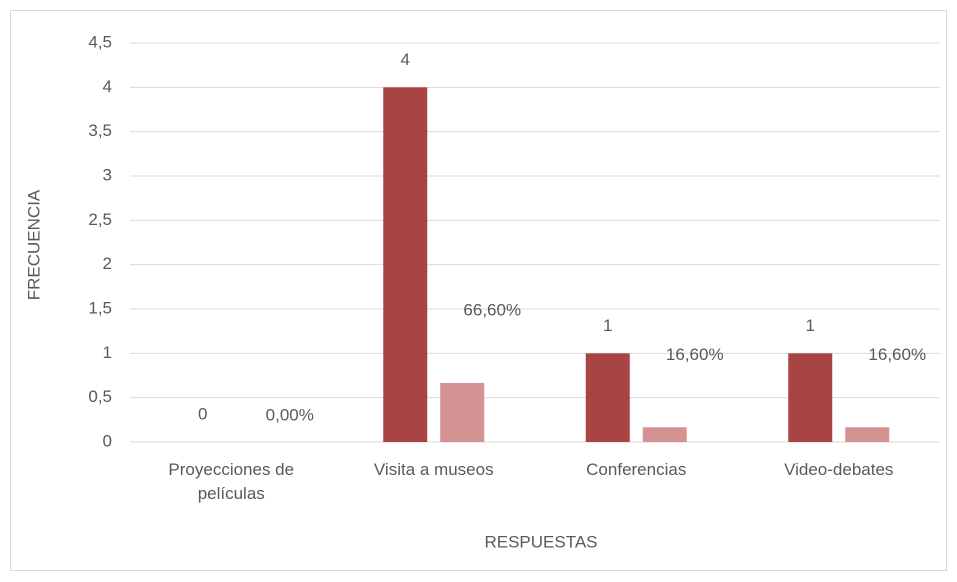 The image size is (957, 582). Describe the element at coordinates (839, 469) in the screenshot. I see `x-tick-label: Video-debates` at that location.